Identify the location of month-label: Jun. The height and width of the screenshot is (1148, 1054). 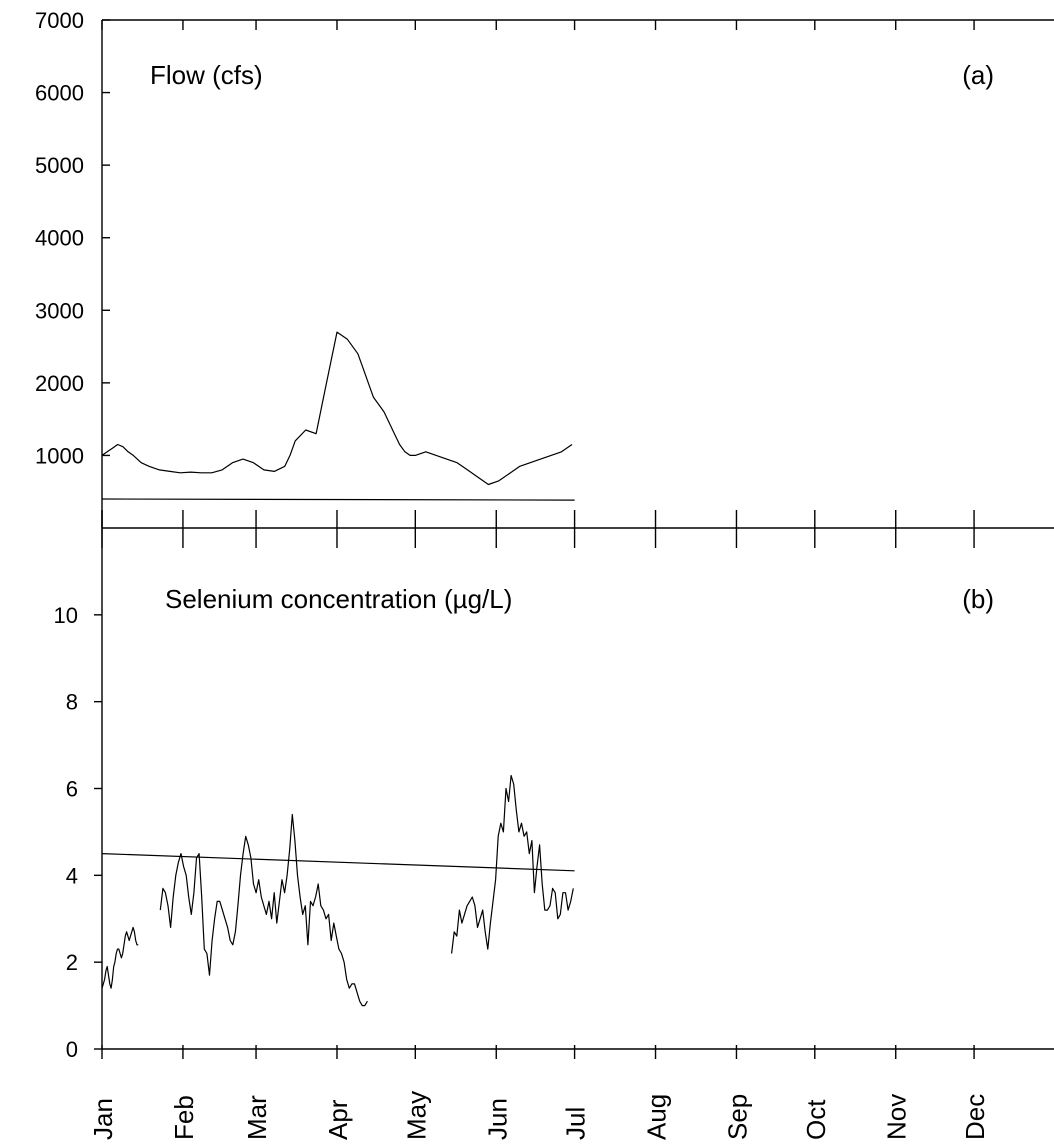
(497, 1119).